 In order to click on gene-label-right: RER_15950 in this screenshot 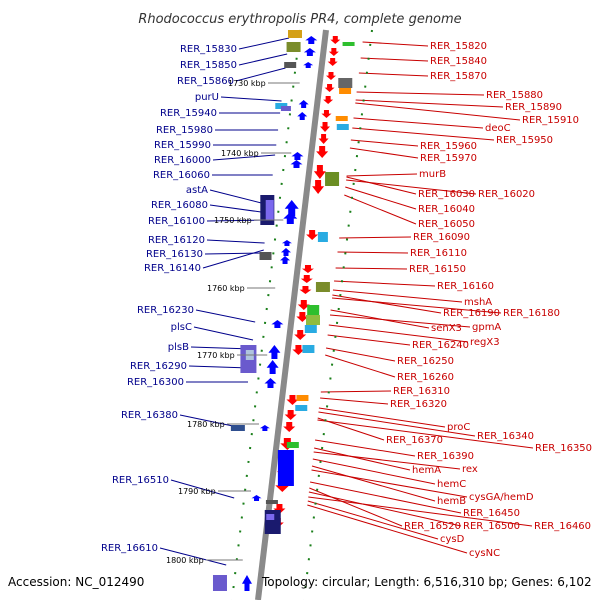, I will do `click(524, 140)`.